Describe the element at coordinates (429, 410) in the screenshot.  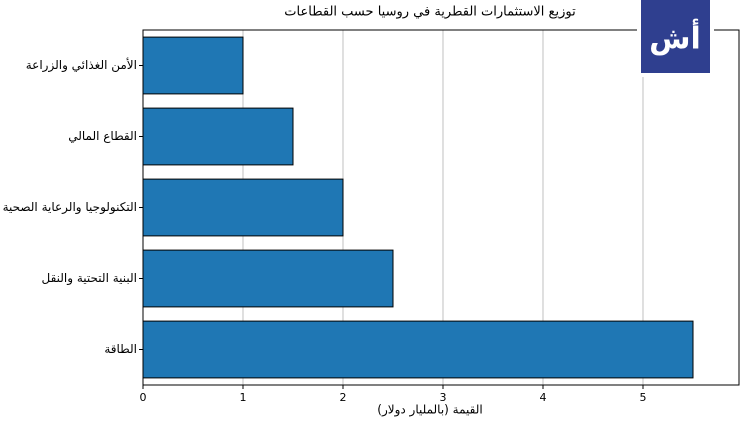
I see `x-axis-label: القيمة (بالمليار دولار)` at that location.